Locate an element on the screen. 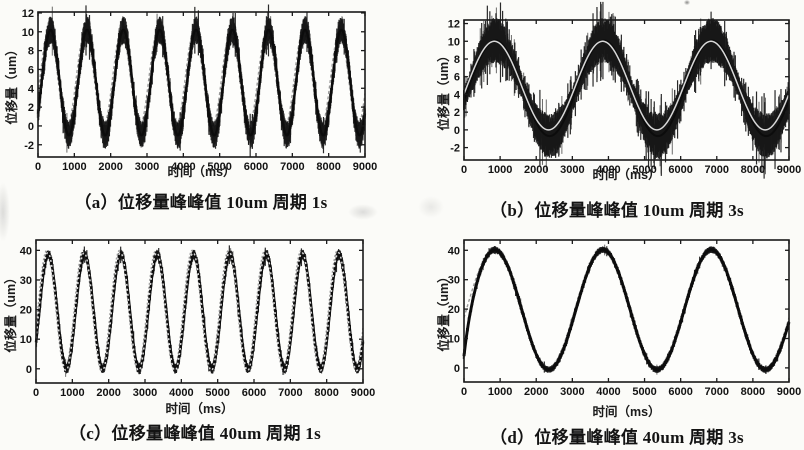 This screenshot has height=450, width=804. x-axis-label-a: 时间（ms） is located at coordinates (201, 172).